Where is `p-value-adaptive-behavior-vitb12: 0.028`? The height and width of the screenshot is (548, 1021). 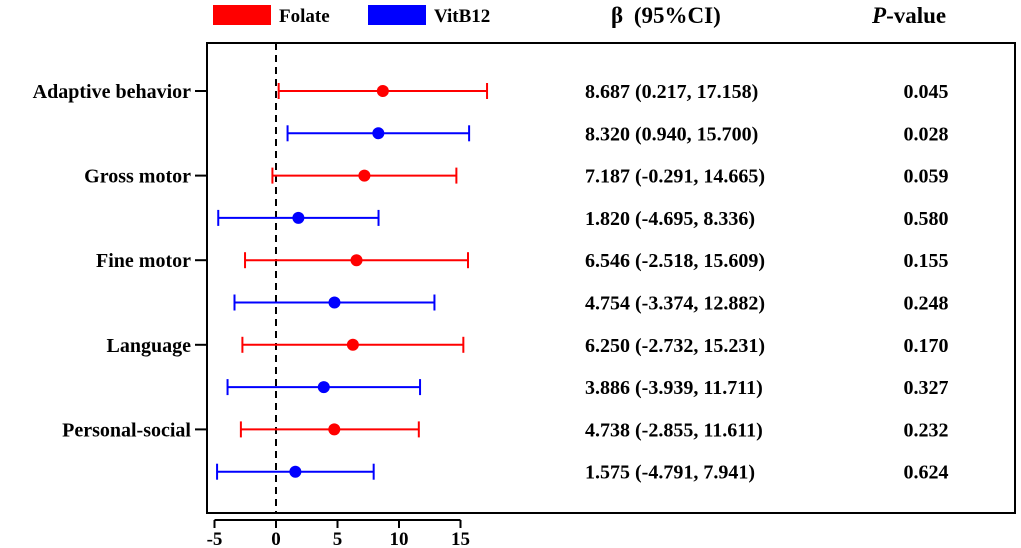
p-value-adaptive-behavior-vitb12: 0.028 is located at coordinates (926, 134).